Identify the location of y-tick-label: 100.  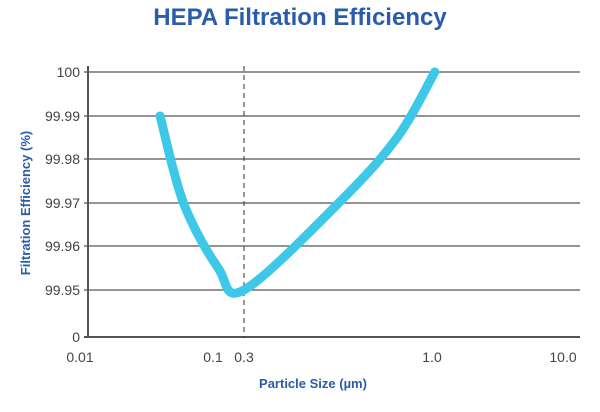
(69, 72).